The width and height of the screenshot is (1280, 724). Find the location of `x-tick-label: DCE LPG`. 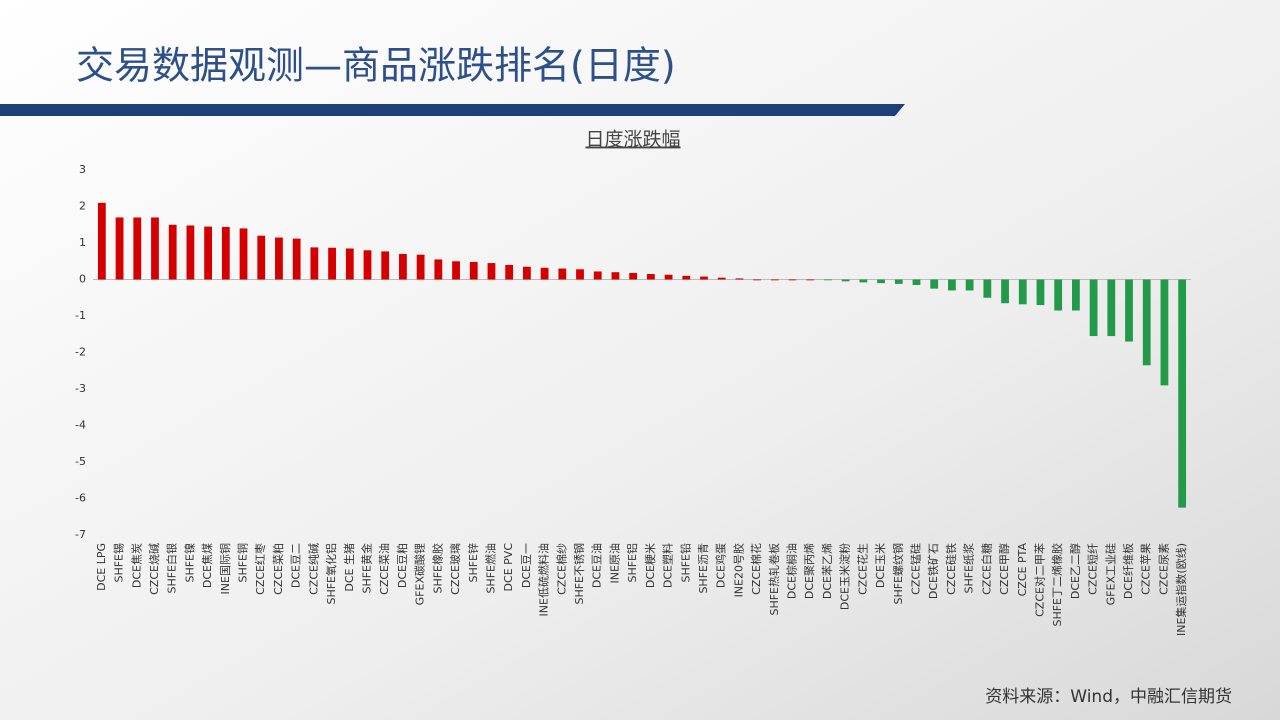

x-tick-label: DCE LPG is located at coordinates (101, 567).